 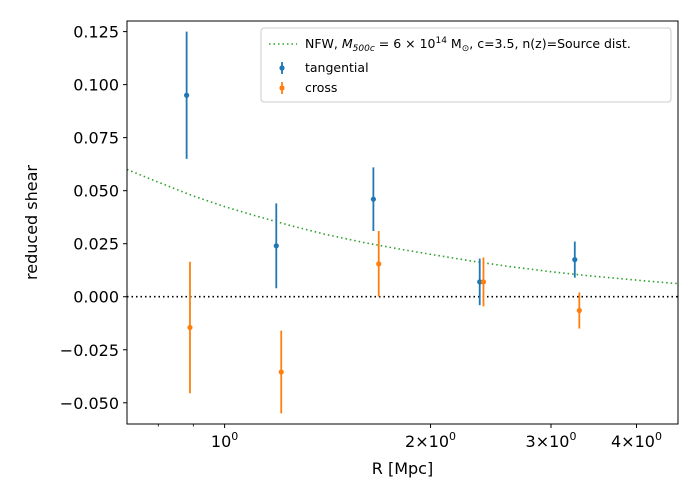 I want to click on x-tick-base-1: 2×10, so click(x=427, y=441).